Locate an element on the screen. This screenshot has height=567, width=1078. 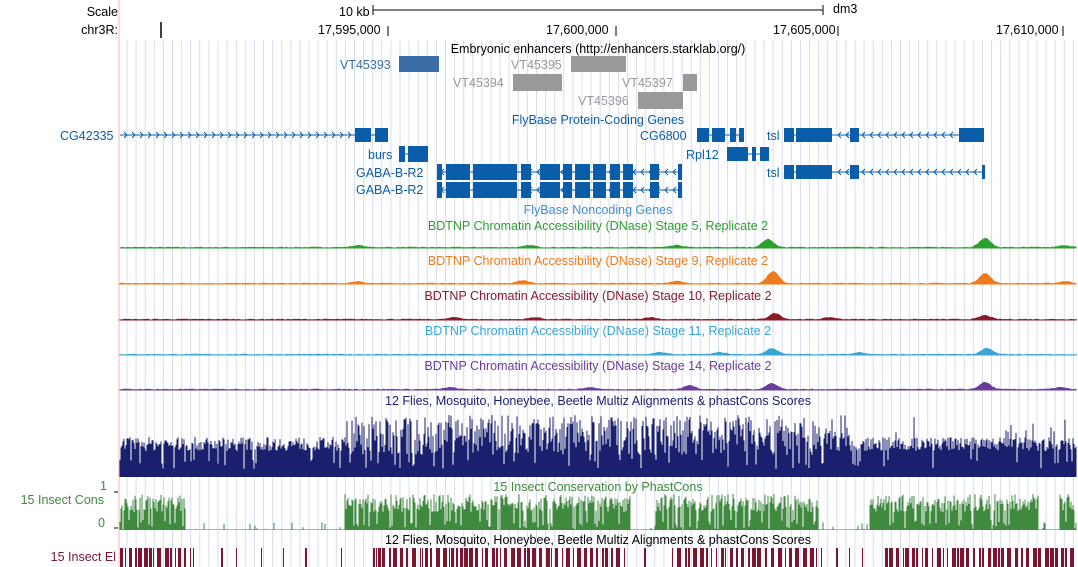
enhancer-item-label: VT45395 is located at coordinates (536, 65).